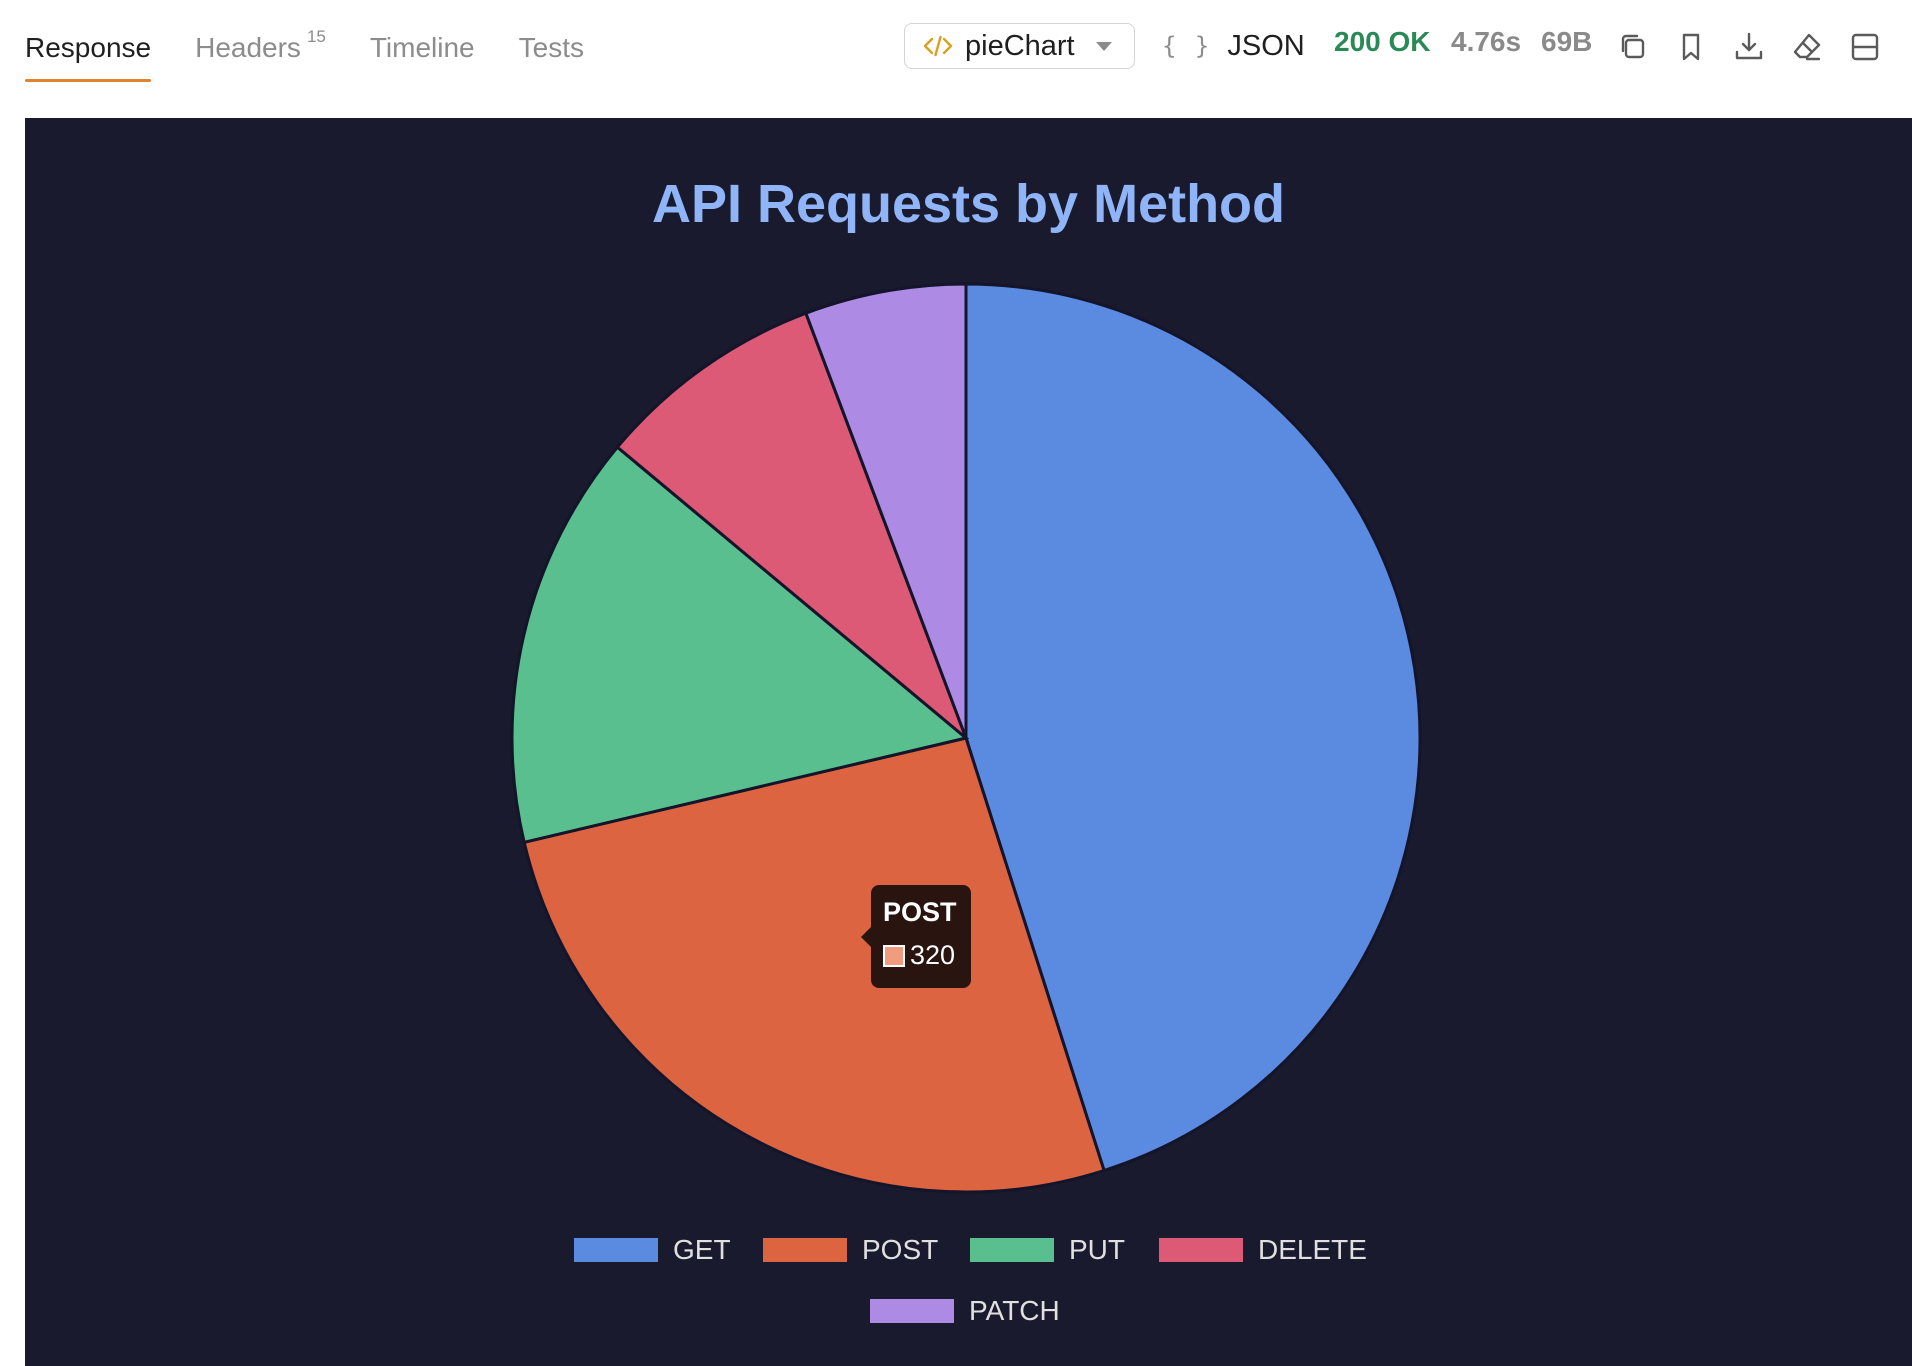 Image resolution: width=1912 pixels, height=1366 pixels. I want to click on legend-label: POST, so click(900, 1249).